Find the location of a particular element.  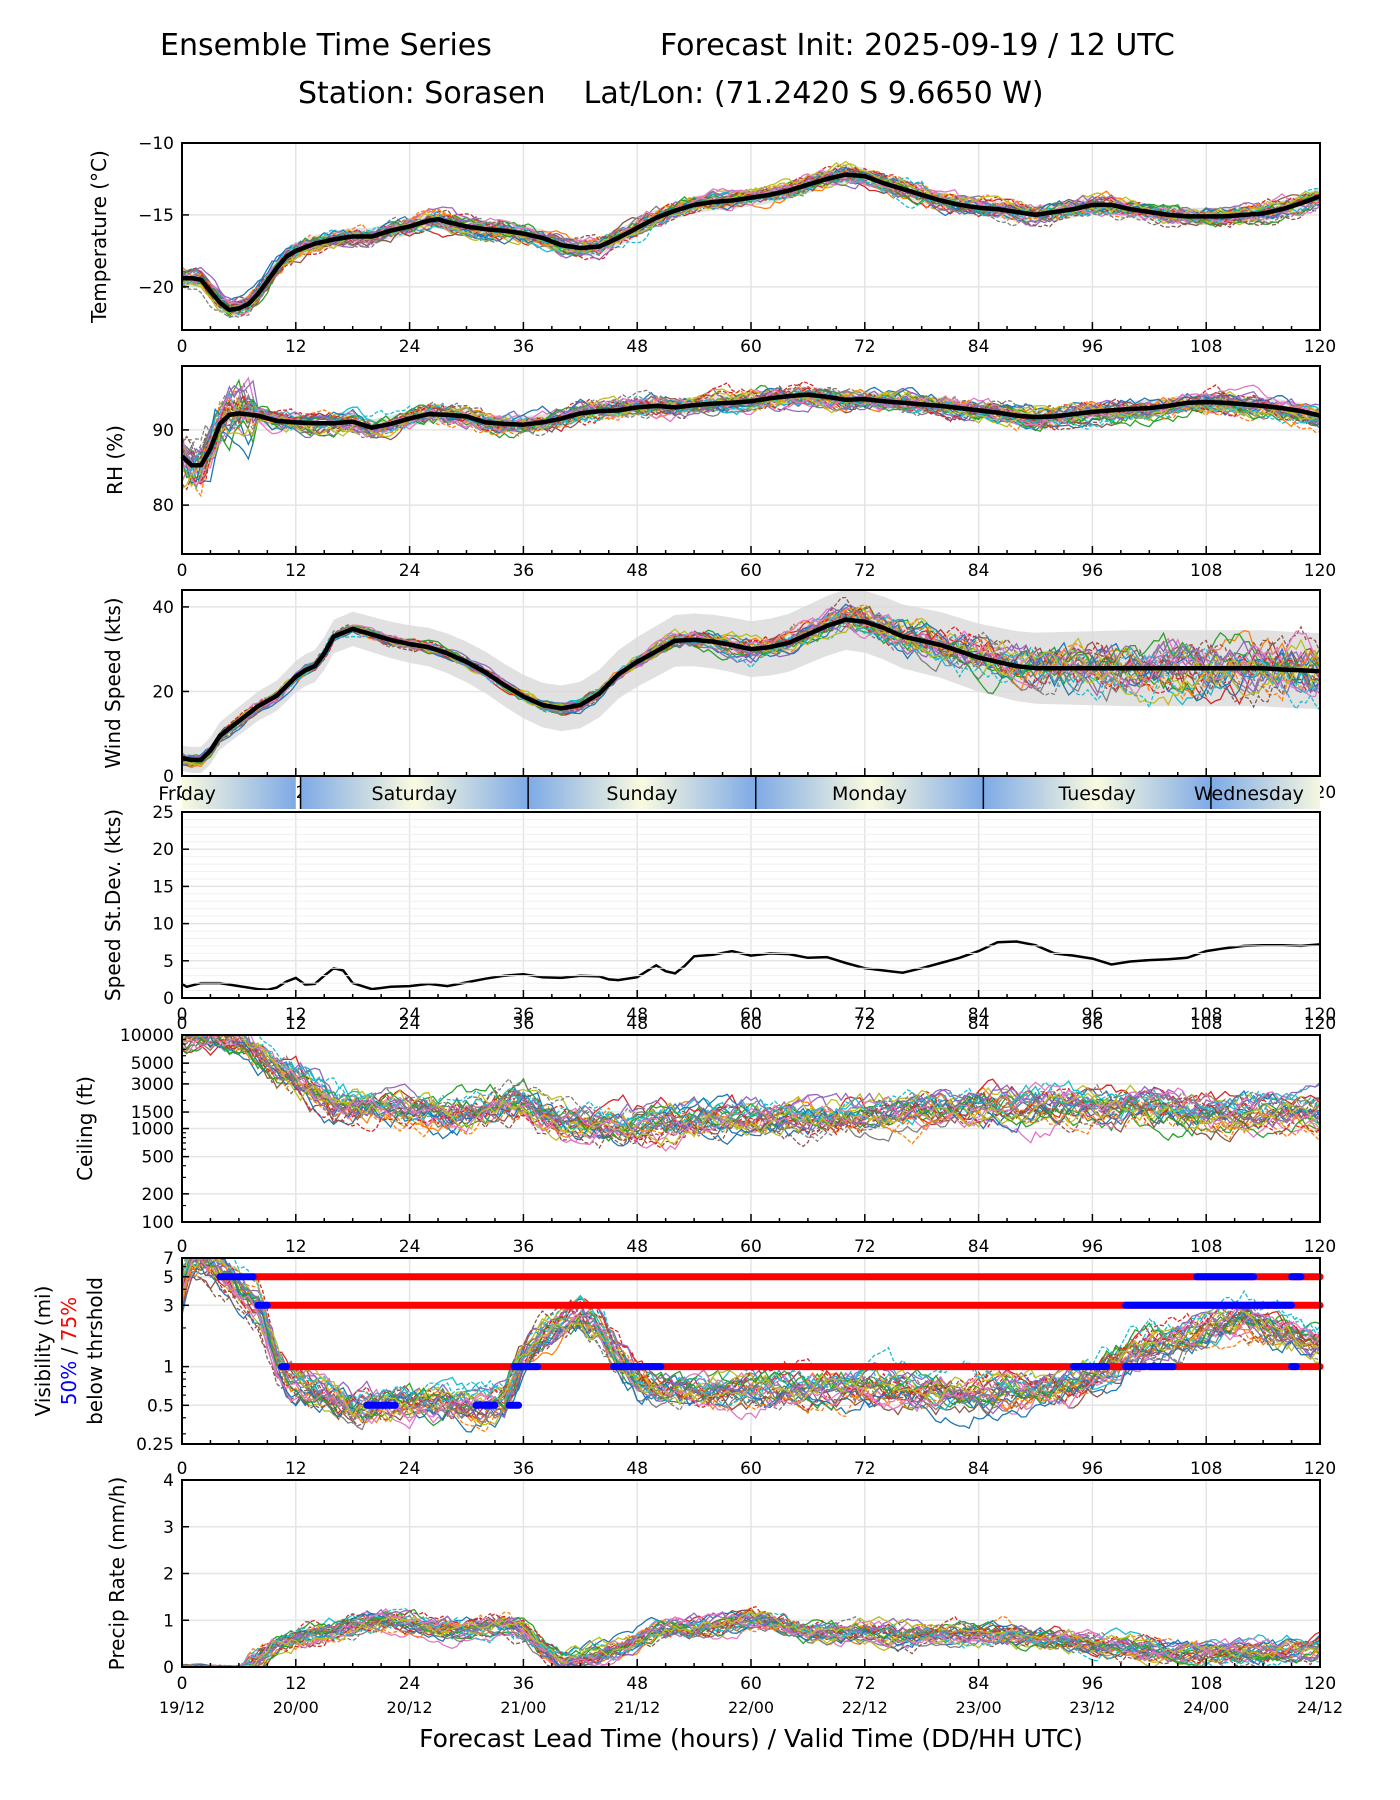

x-tick-label: 12 is located at coordinates (296, 571).